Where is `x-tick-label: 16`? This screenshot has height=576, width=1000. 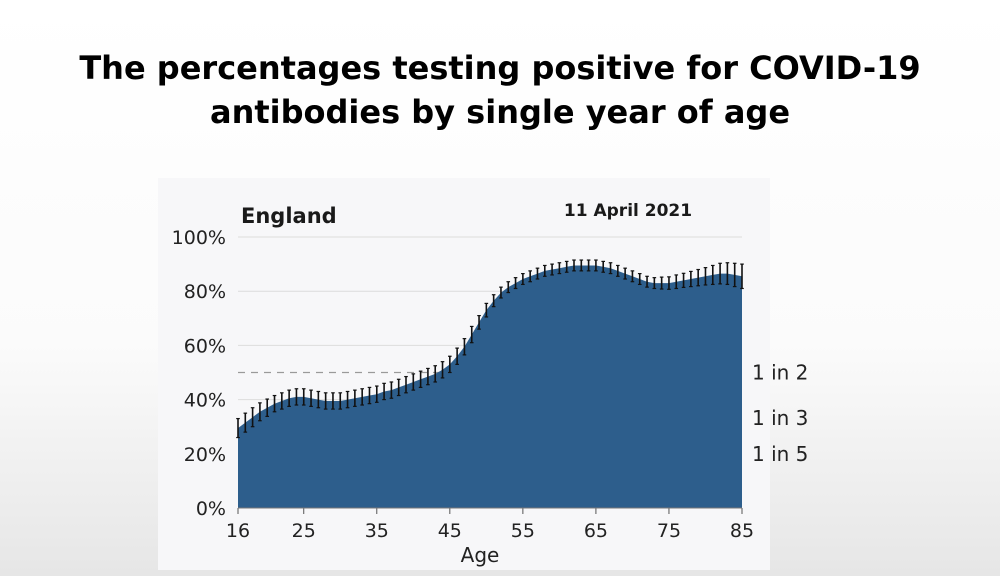
x-tick-label: 16 is located at coordinates (238, 531).